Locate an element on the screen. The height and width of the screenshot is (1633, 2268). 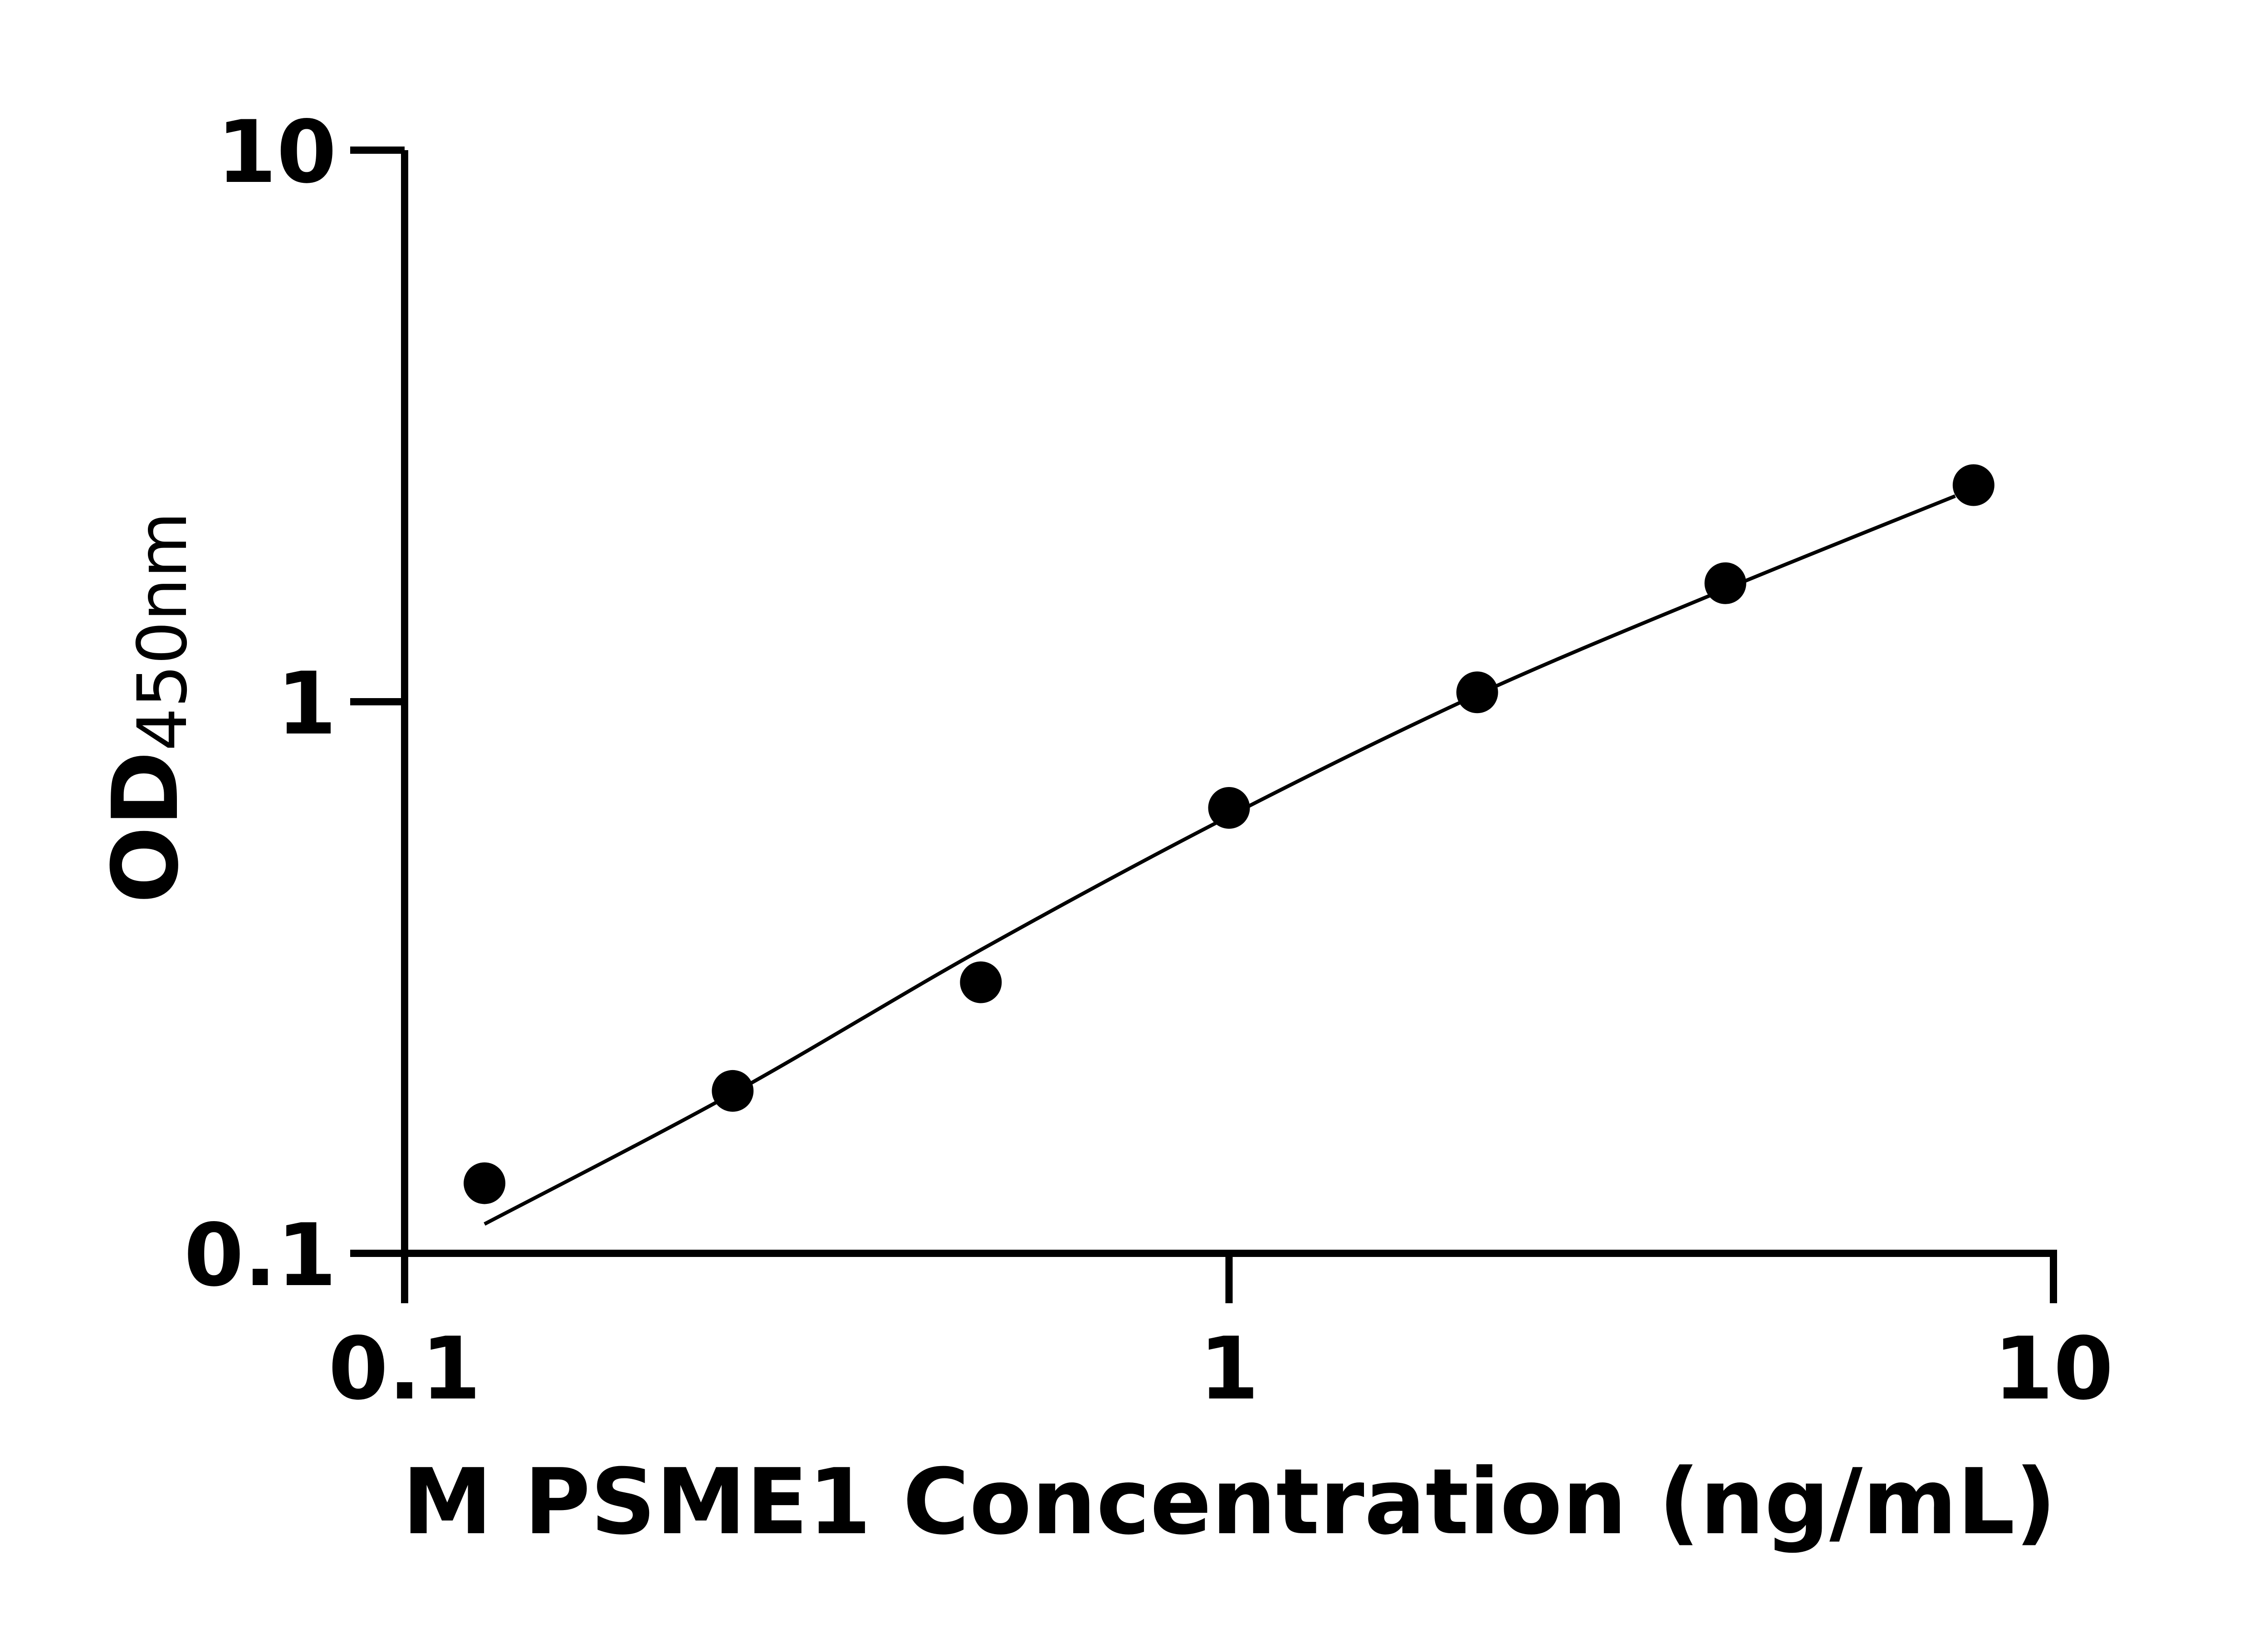
y-tick-label-1: 1 is located at coordinates (307, 704).